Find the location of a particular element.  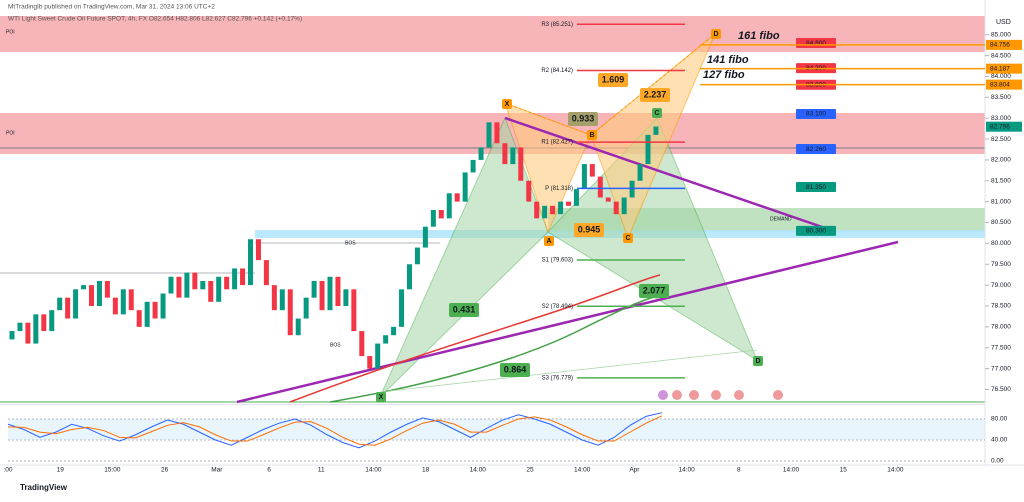

point-label: C is located at coordinates (656, 113).